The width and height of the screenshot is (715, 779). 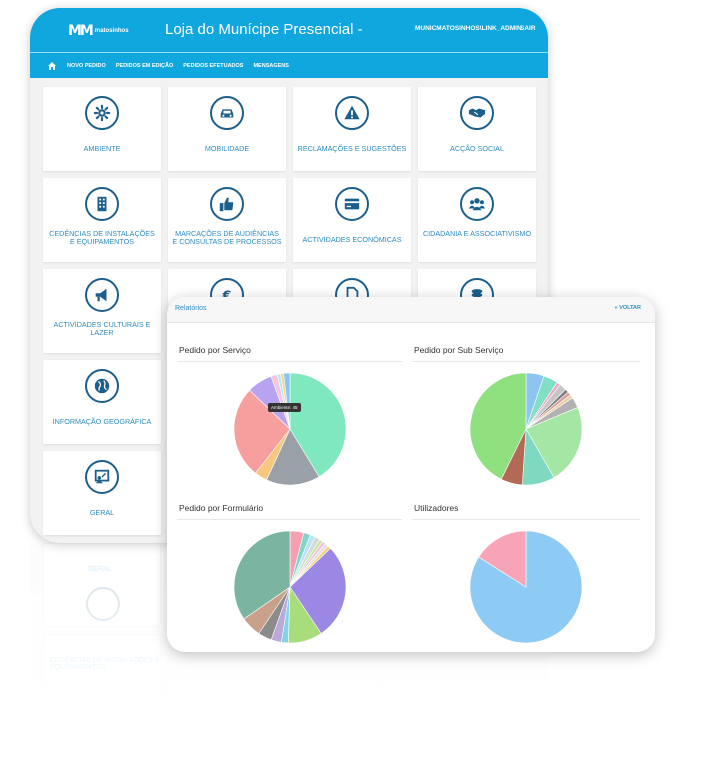 I want to click on tile-label: AMBIENTE, so click(x=102, y=148).